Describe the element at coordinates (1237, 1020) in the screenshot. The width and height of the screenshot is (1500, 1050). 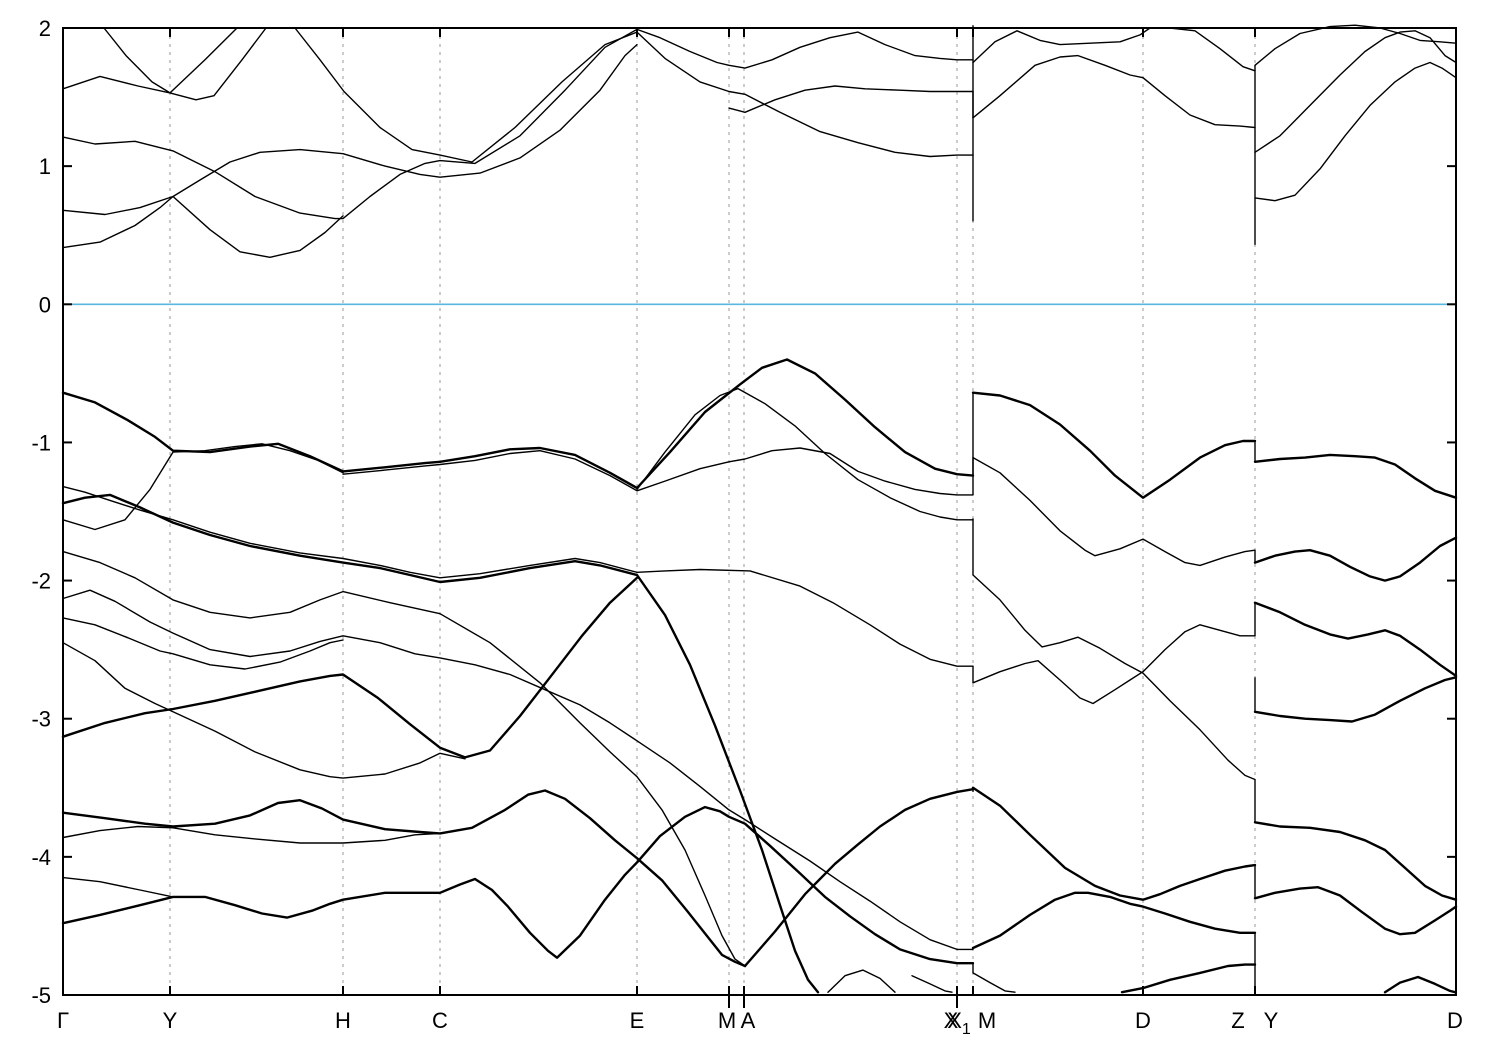
I see `kpoint-label: Z` at that location.